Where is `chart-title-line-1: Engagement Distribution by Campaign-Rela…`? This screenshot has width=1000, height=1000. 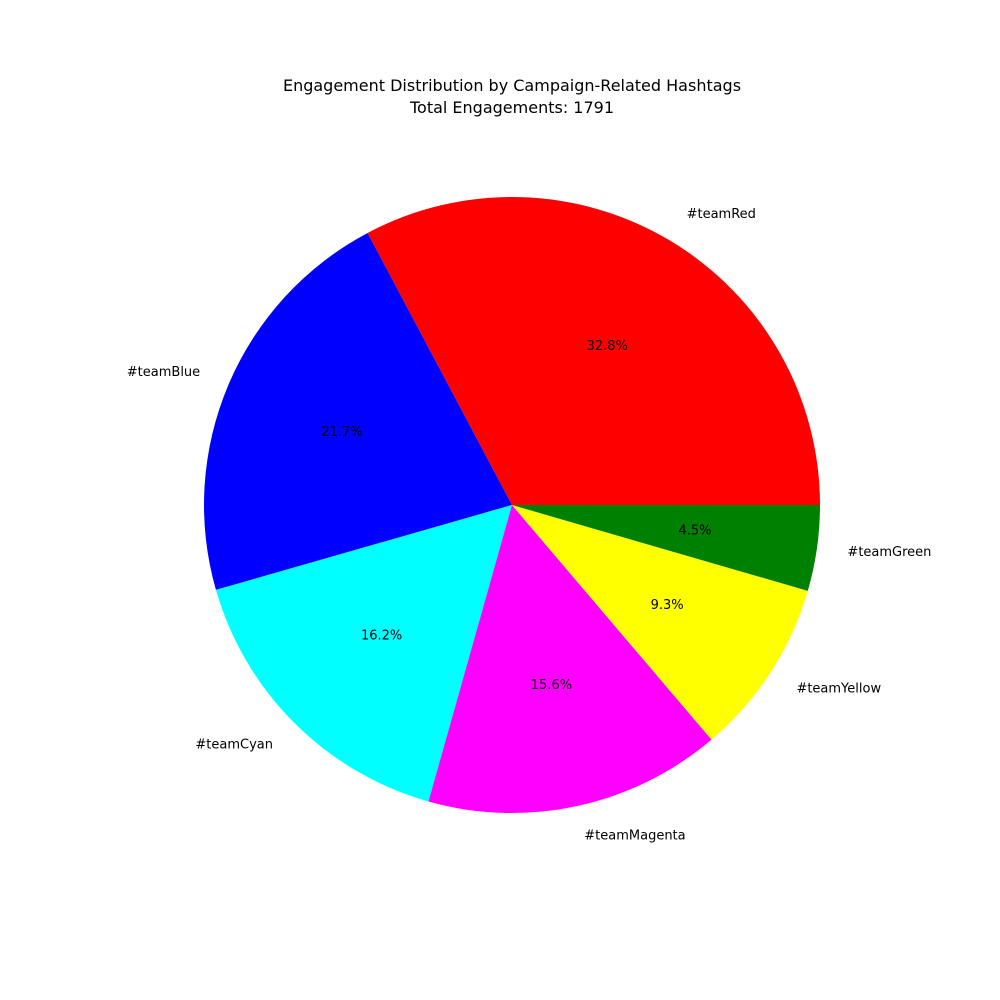 chart-title-line-1: Engagement Distribution by Campaign-Rela… is located at coordinates (512, 85).